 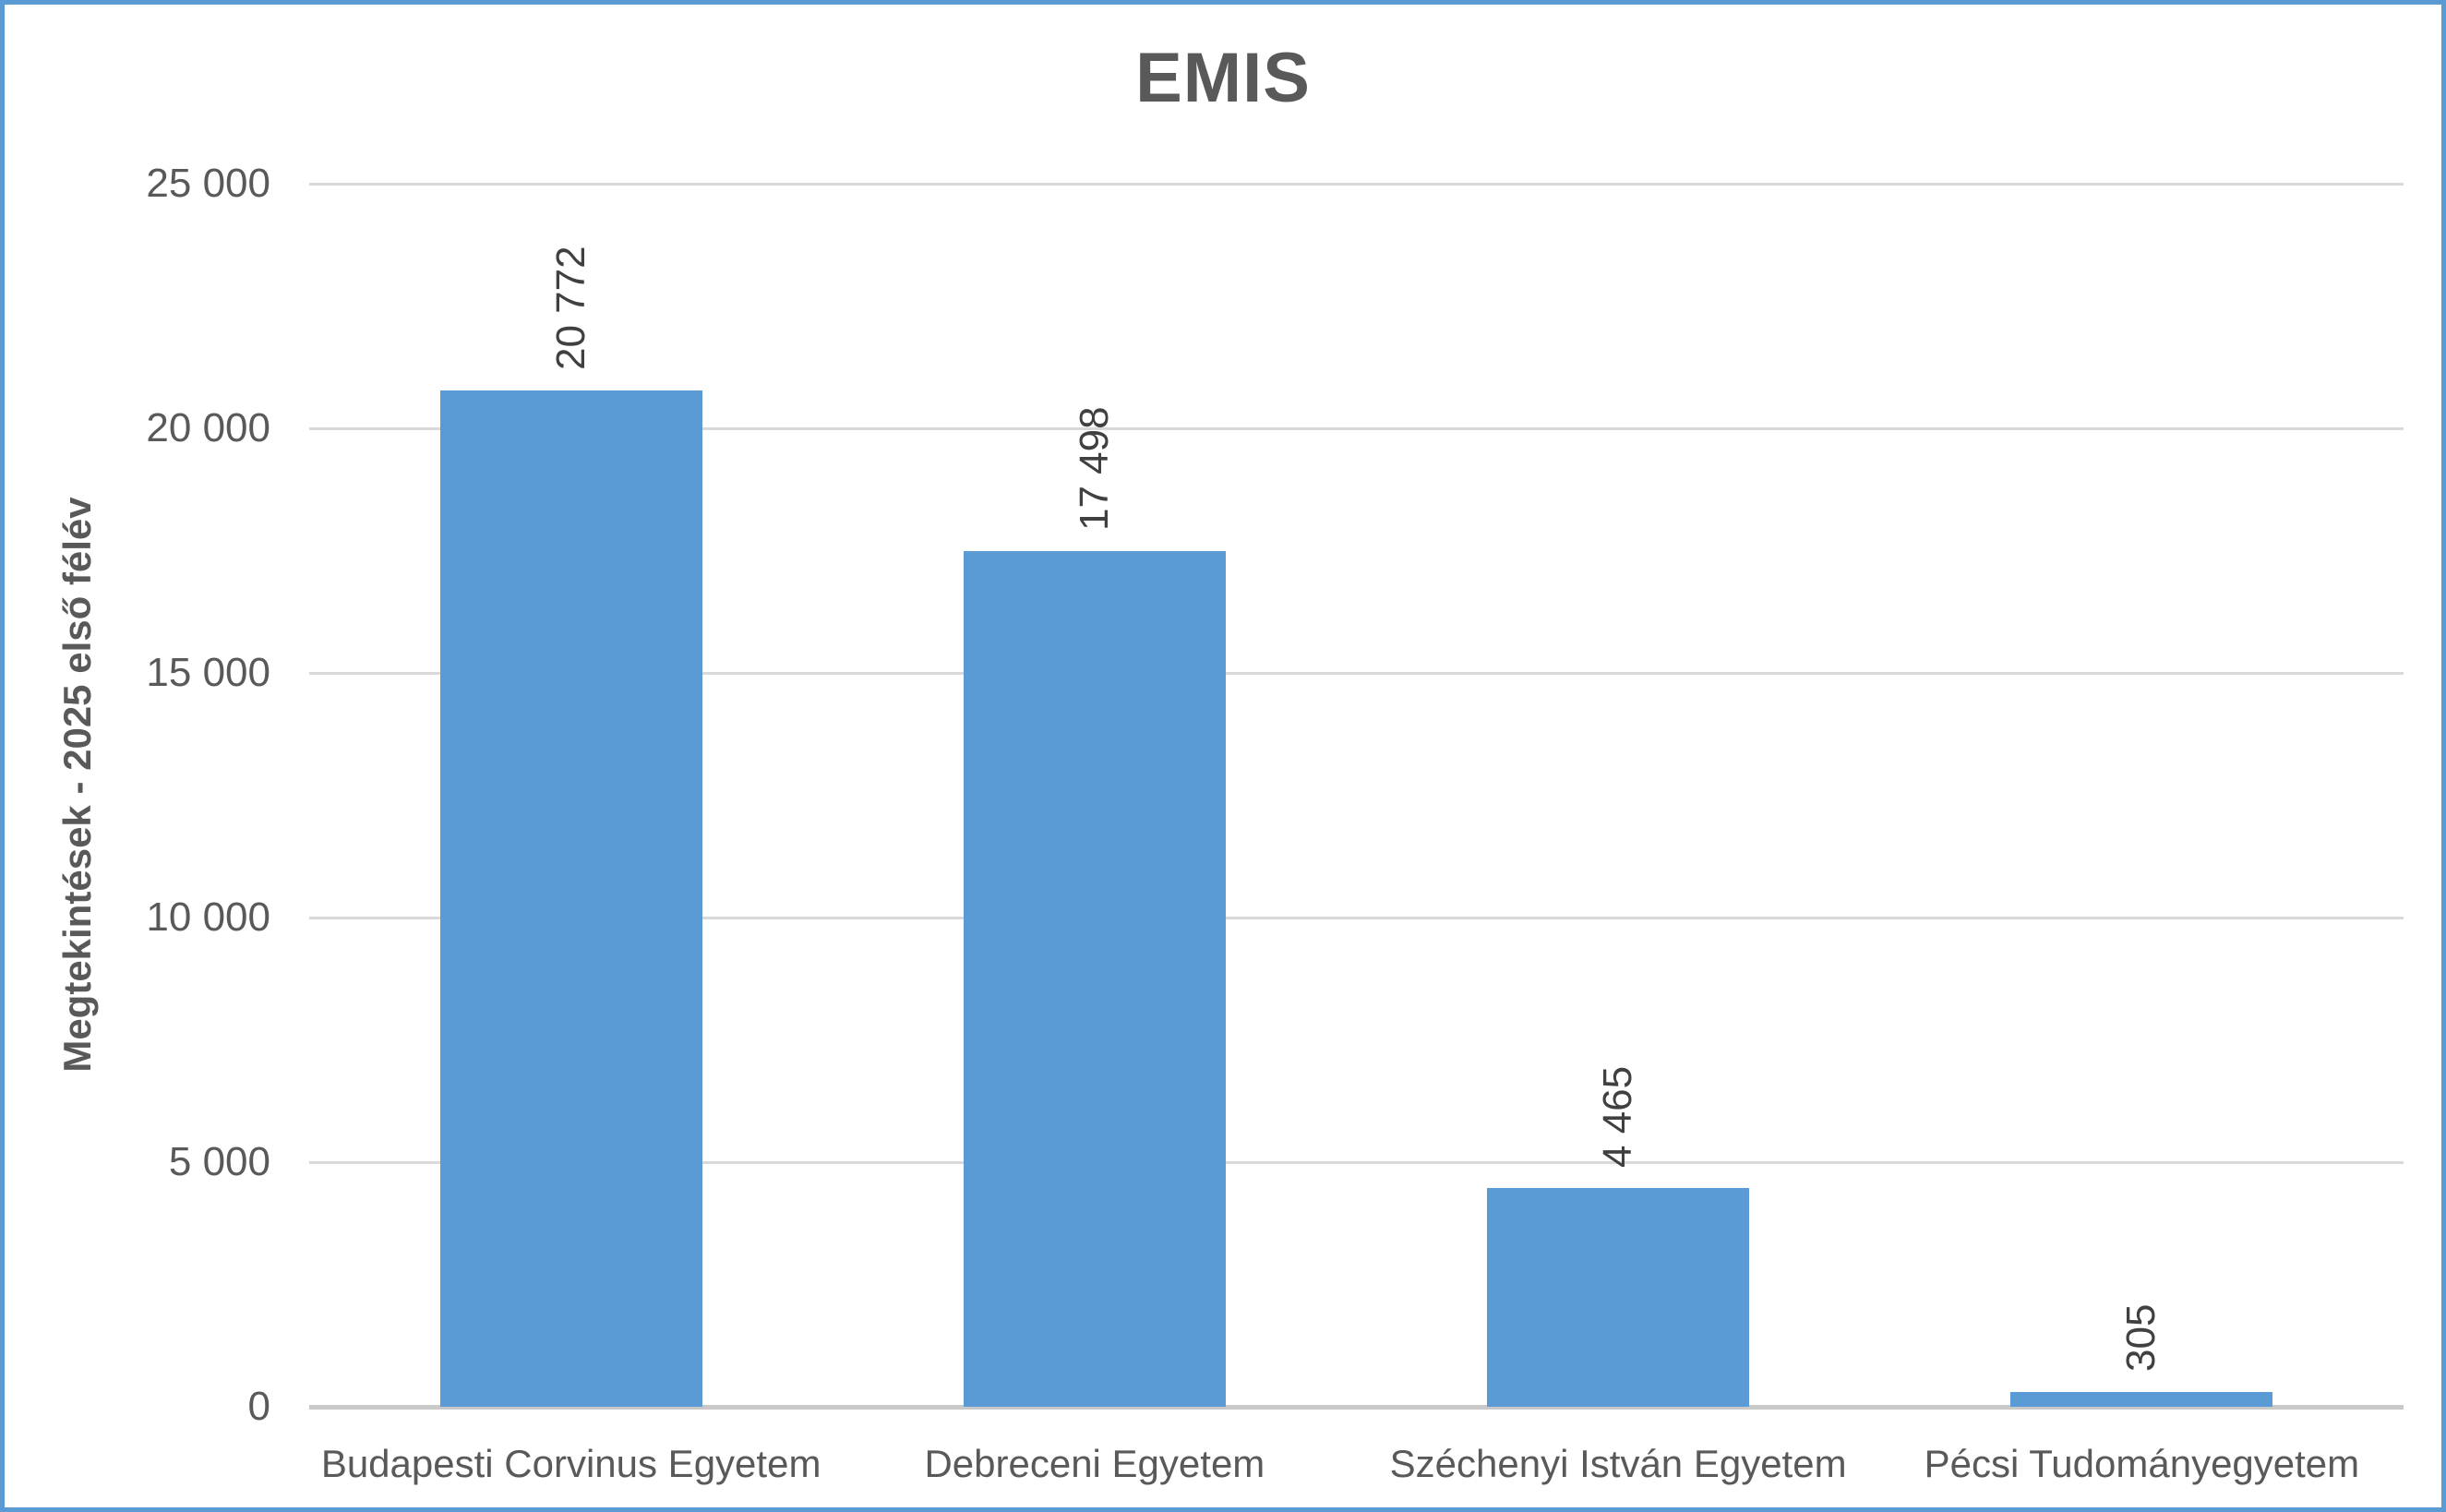 What do you see at coordinates (1618, 1463) in the screenshot?
I see `category-label: Széchenyi István Egyetem` at bounding box center [1618, 1463].